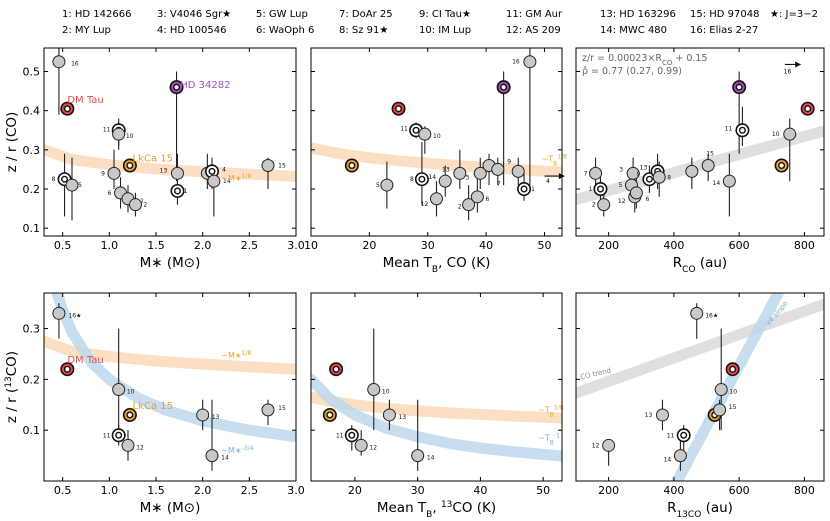  What do you see at coordinates (700, 265) in the screenshot?
I see `x-axis-label: RCO (au)` at bounding box center [700, 265].